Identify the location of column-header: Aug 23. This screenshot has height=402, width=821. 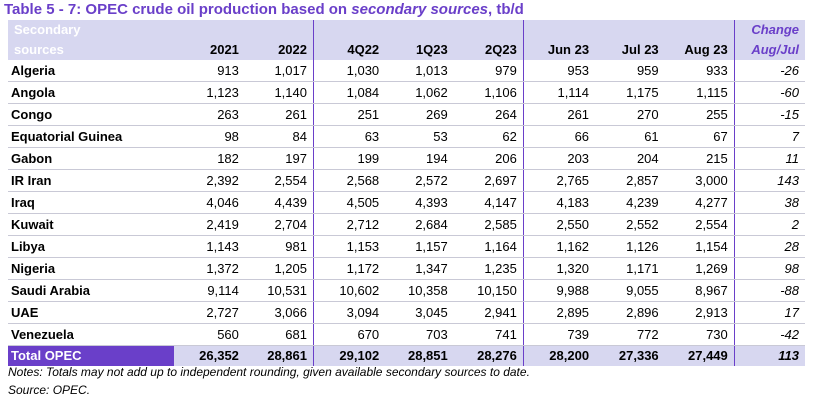
(699, 49).